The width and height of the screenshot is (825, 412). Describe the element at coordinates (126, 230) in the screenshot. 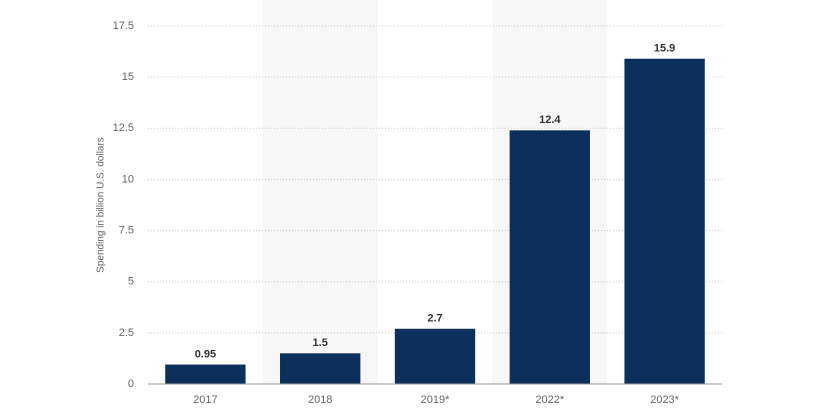

I see `y-tick-label: 7.5` at that location.